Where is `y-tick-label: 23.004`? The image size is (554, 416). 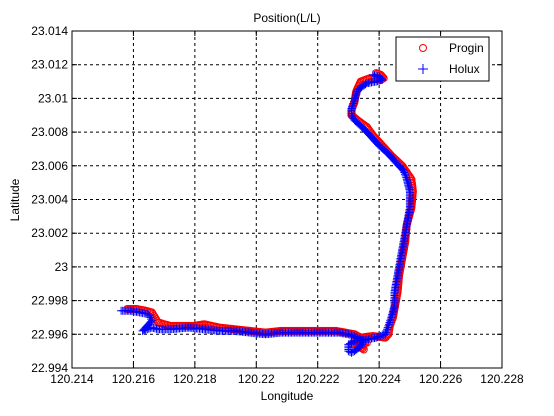
y-tick-label: 23.004 is located at coordinates (49, 200).